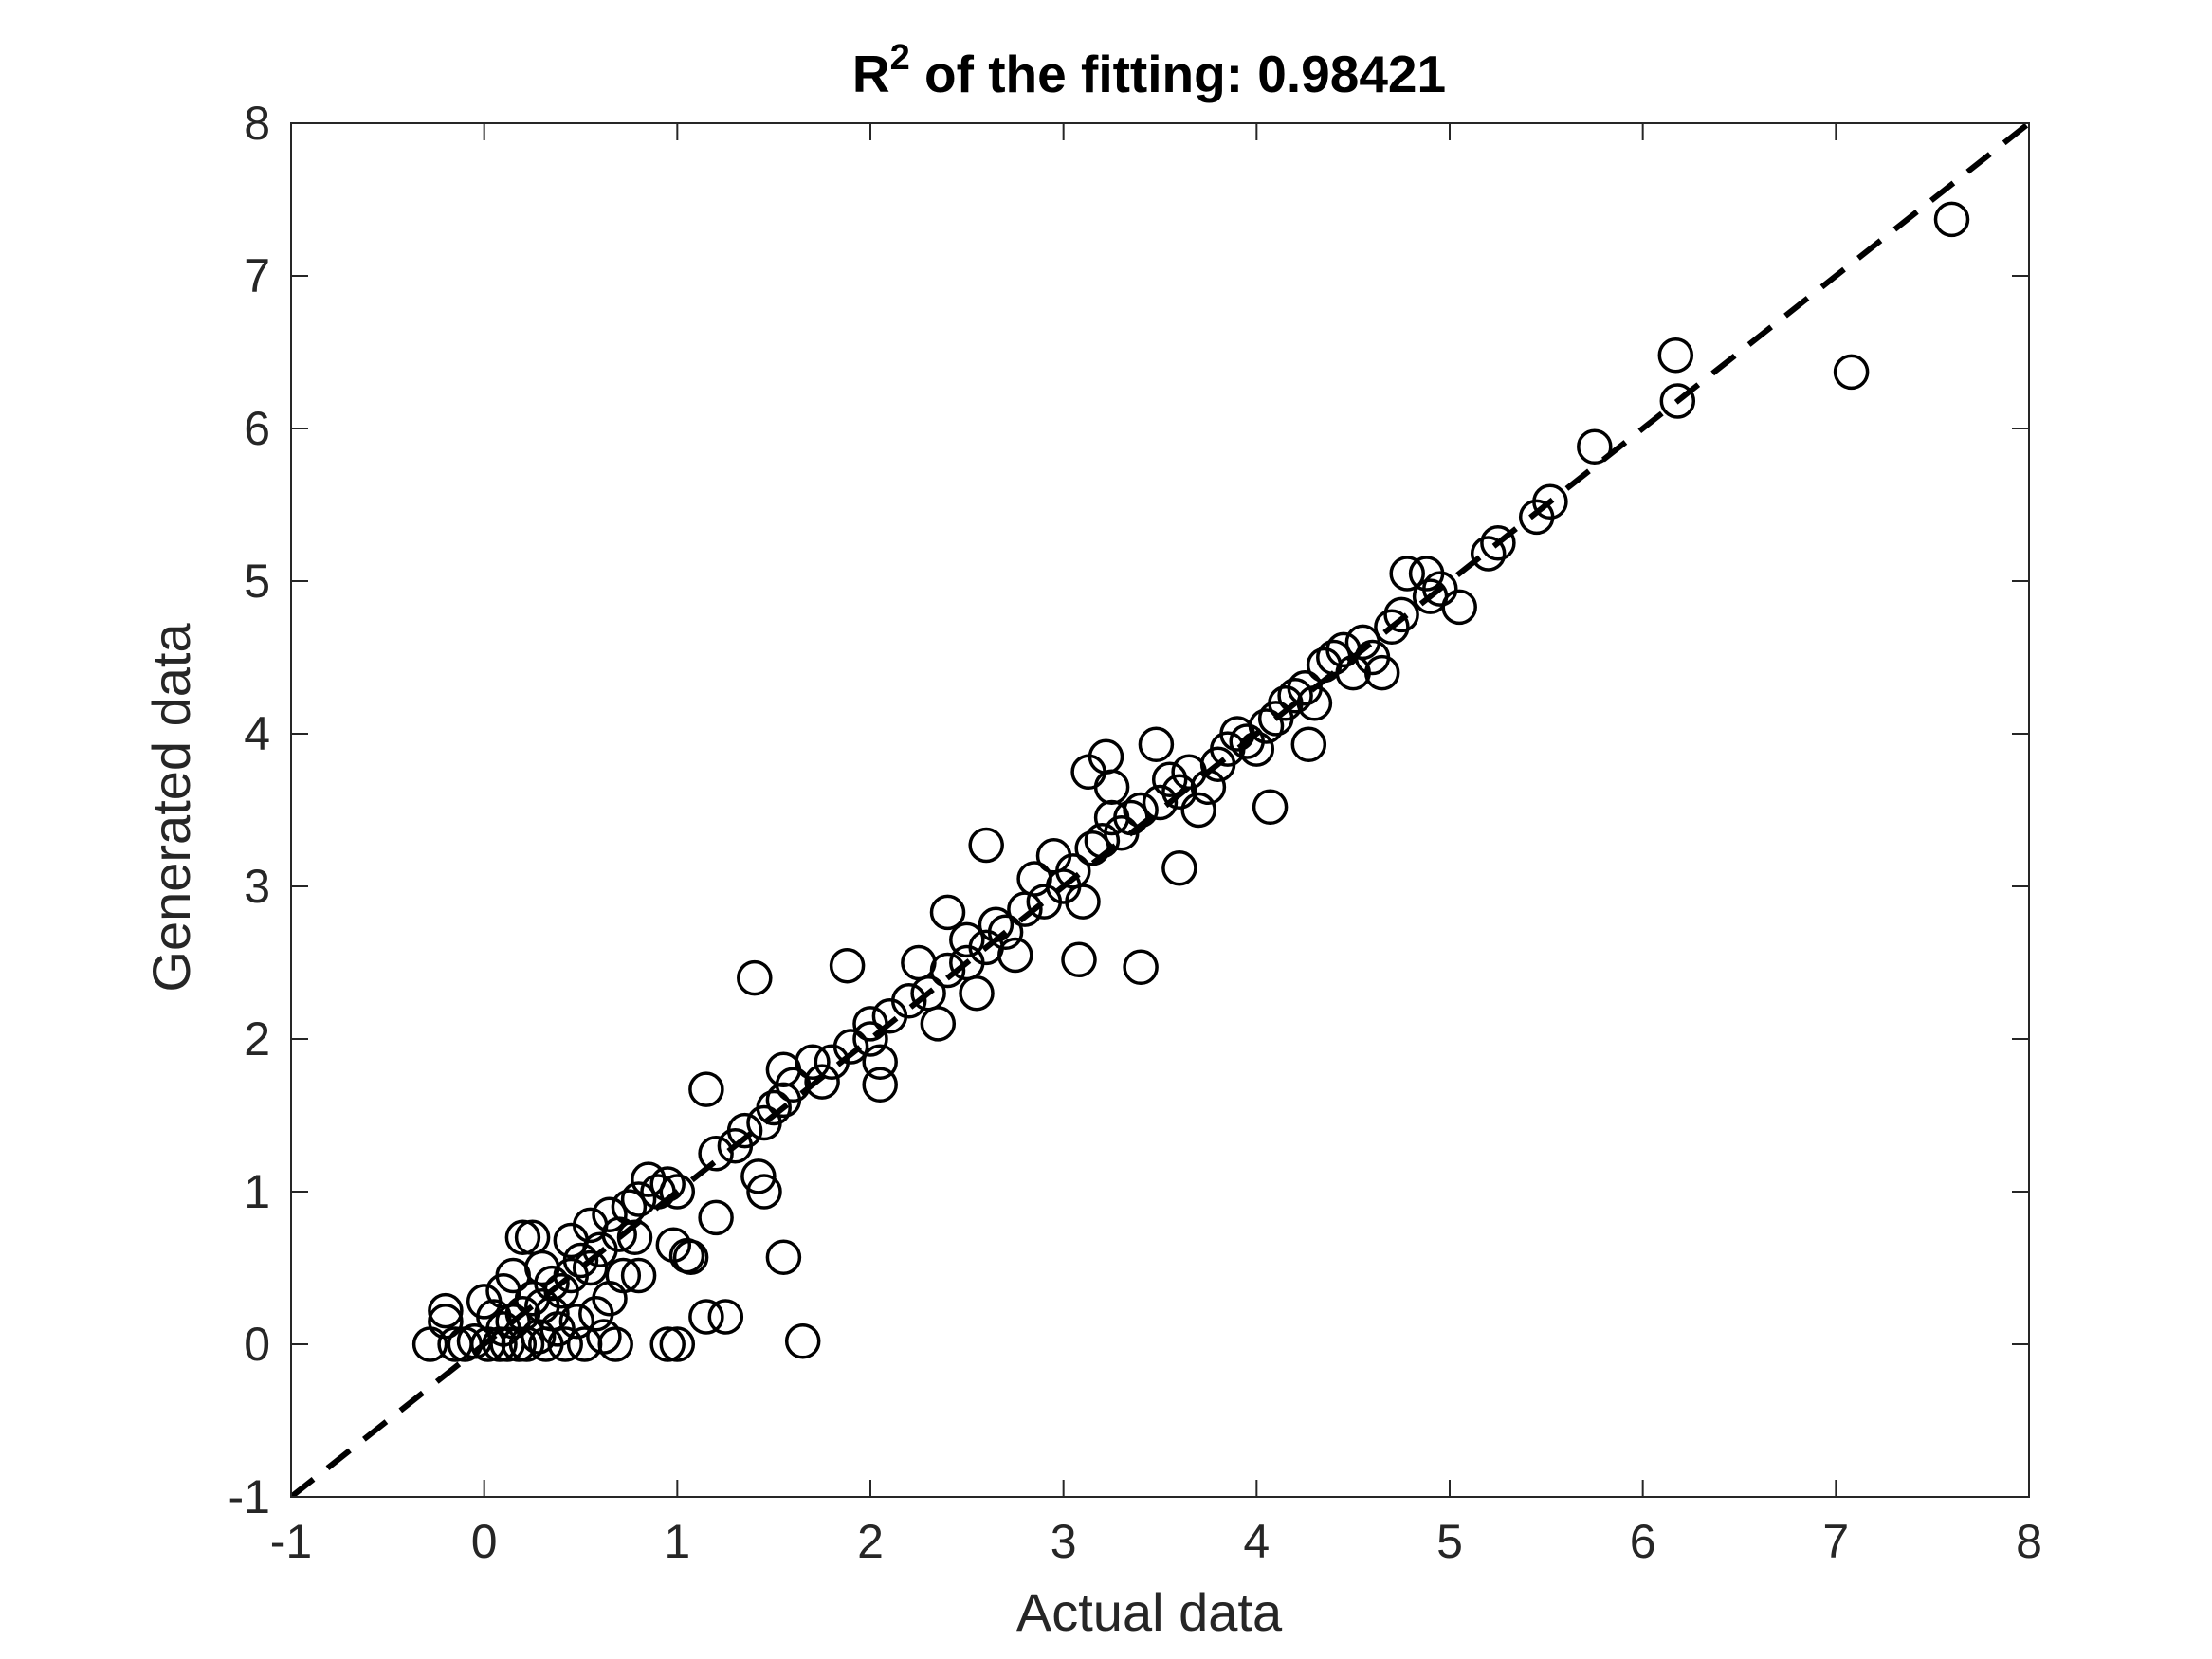 This screenshot has width=2212, height=1659. I want to click on y-tick-label: 8, so click(257, 123).